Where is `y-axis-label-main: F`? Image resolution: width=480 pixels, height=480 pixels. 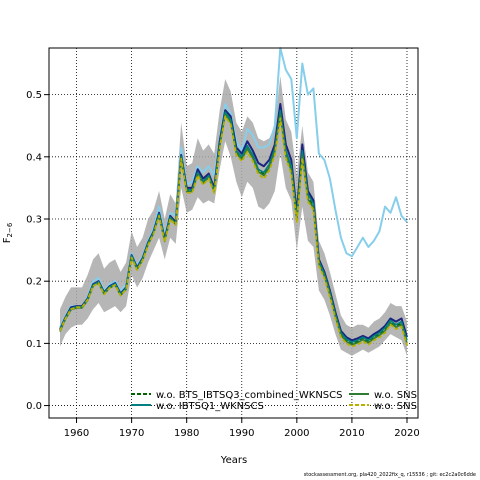 y-axis-label-main: F is located at coordinates (7, 240).